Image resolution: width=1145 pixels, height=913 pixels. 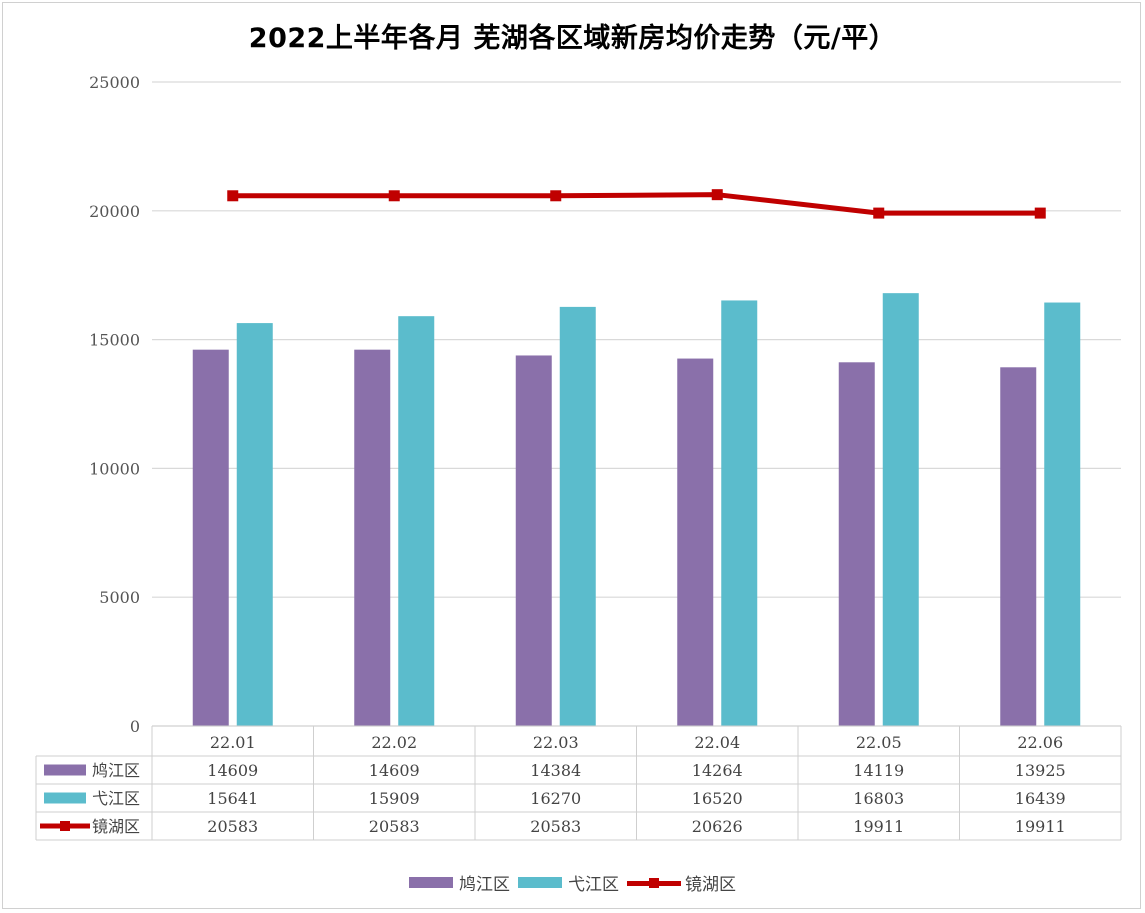 I want to click on data-label: 13925, so click(x=1040, y=770).